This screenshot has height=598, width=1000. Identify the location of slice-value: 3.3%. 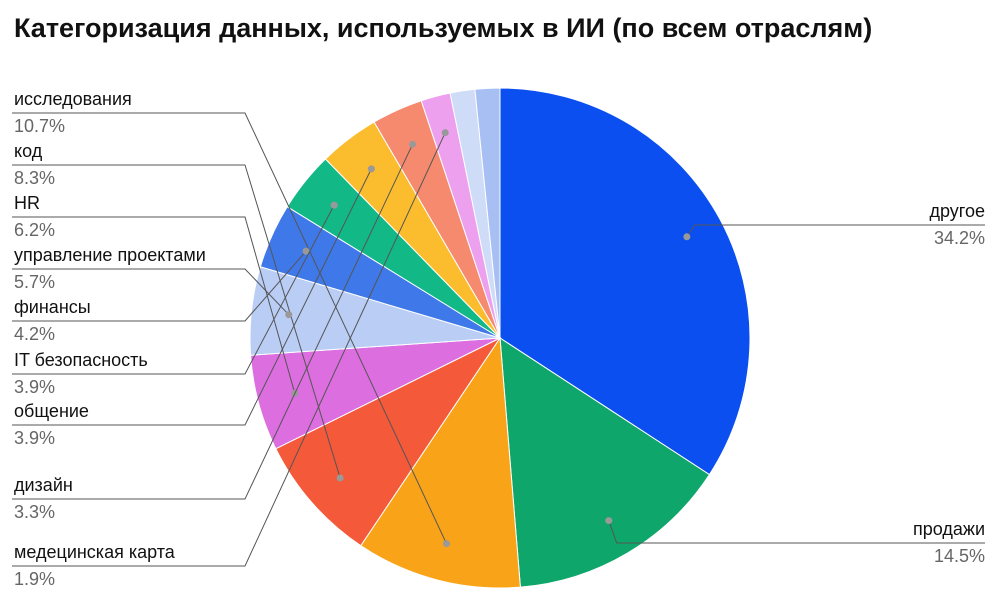
(34, 512).